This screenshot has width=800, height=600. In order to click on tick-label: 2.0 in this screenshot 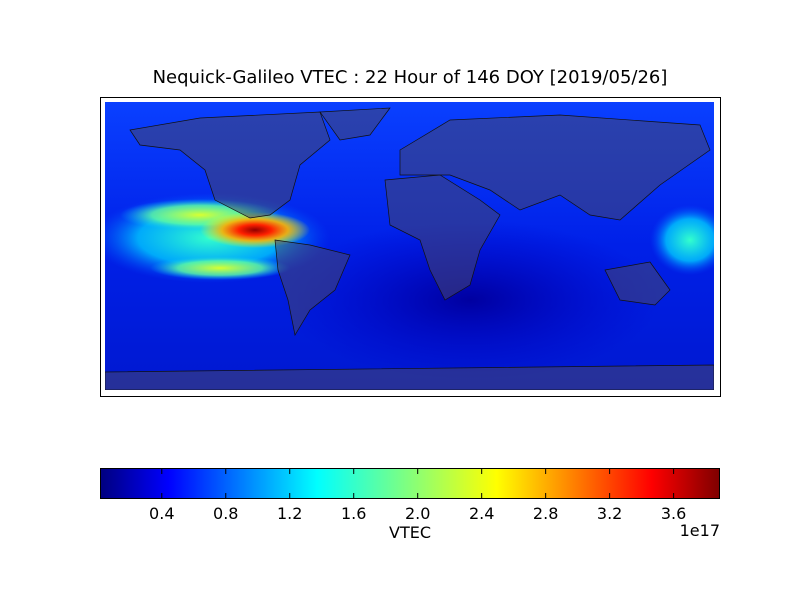, I will do `click(417, 513)`.